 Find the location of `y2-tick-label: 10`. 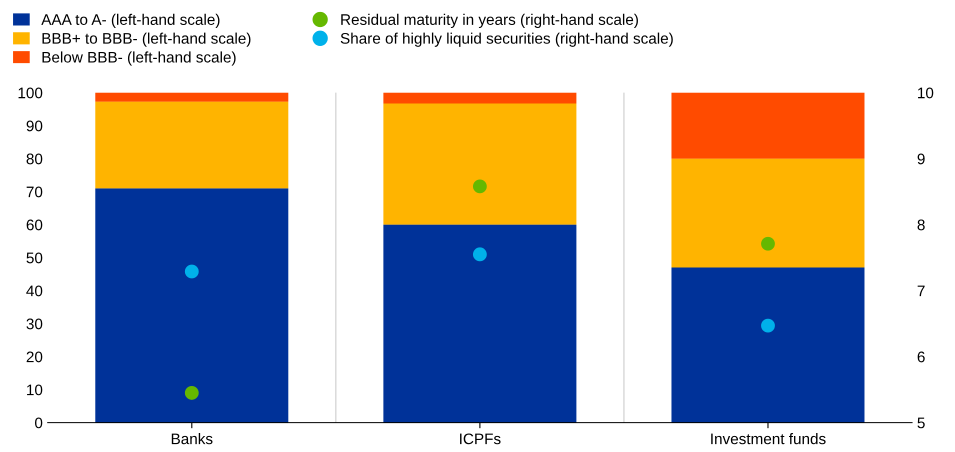

y2-tick-label: 10 is located at coordinates (926, 93).